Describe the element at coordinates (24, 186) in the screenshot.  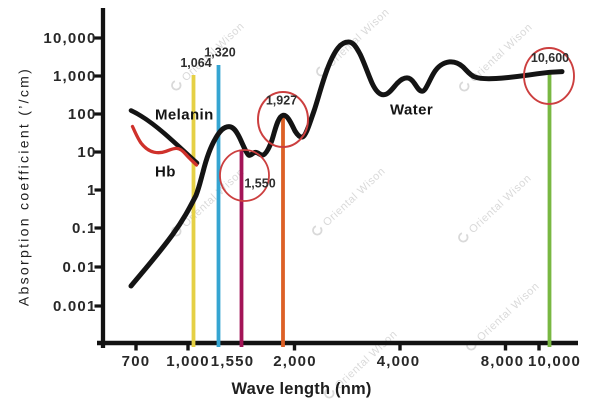
I see `svg-text: Absorption coefficient (’/cm)` at that location.